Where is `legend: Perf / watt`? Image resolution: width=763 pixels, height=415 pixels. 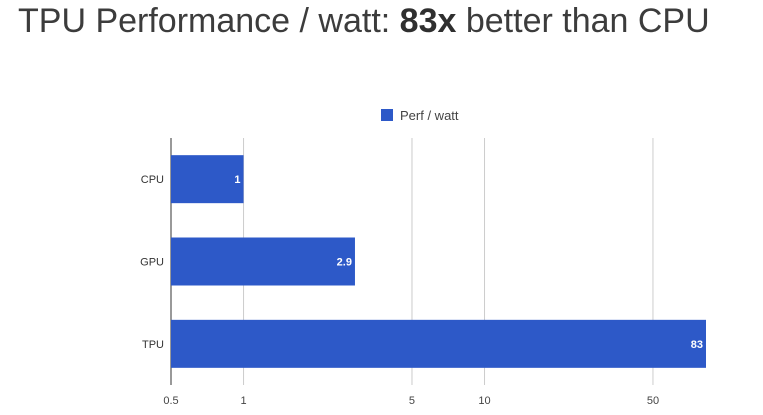 legend: Perf / watt is located at coordinates (420, 115).